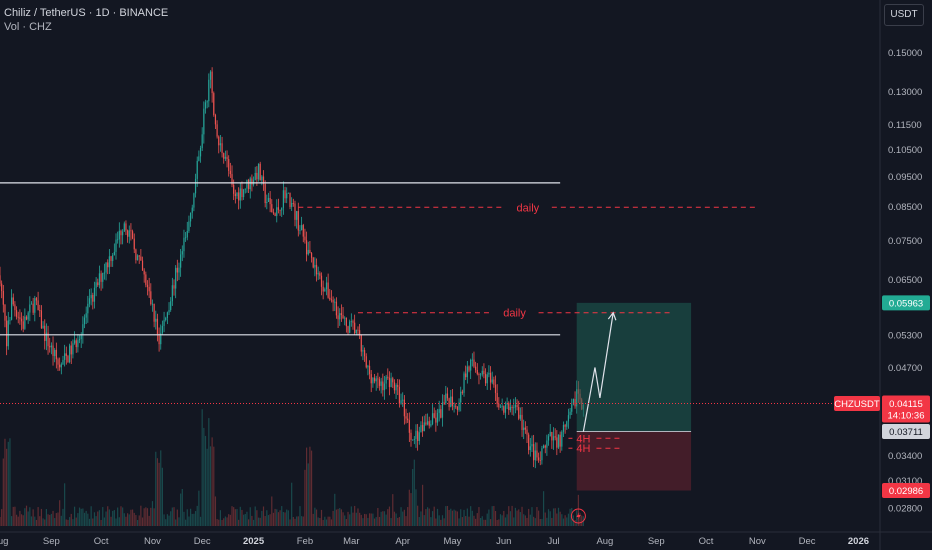 The width and height of the screenshot is (932, 550). I want to click on stop-price-label-bg, so click(906, 491).